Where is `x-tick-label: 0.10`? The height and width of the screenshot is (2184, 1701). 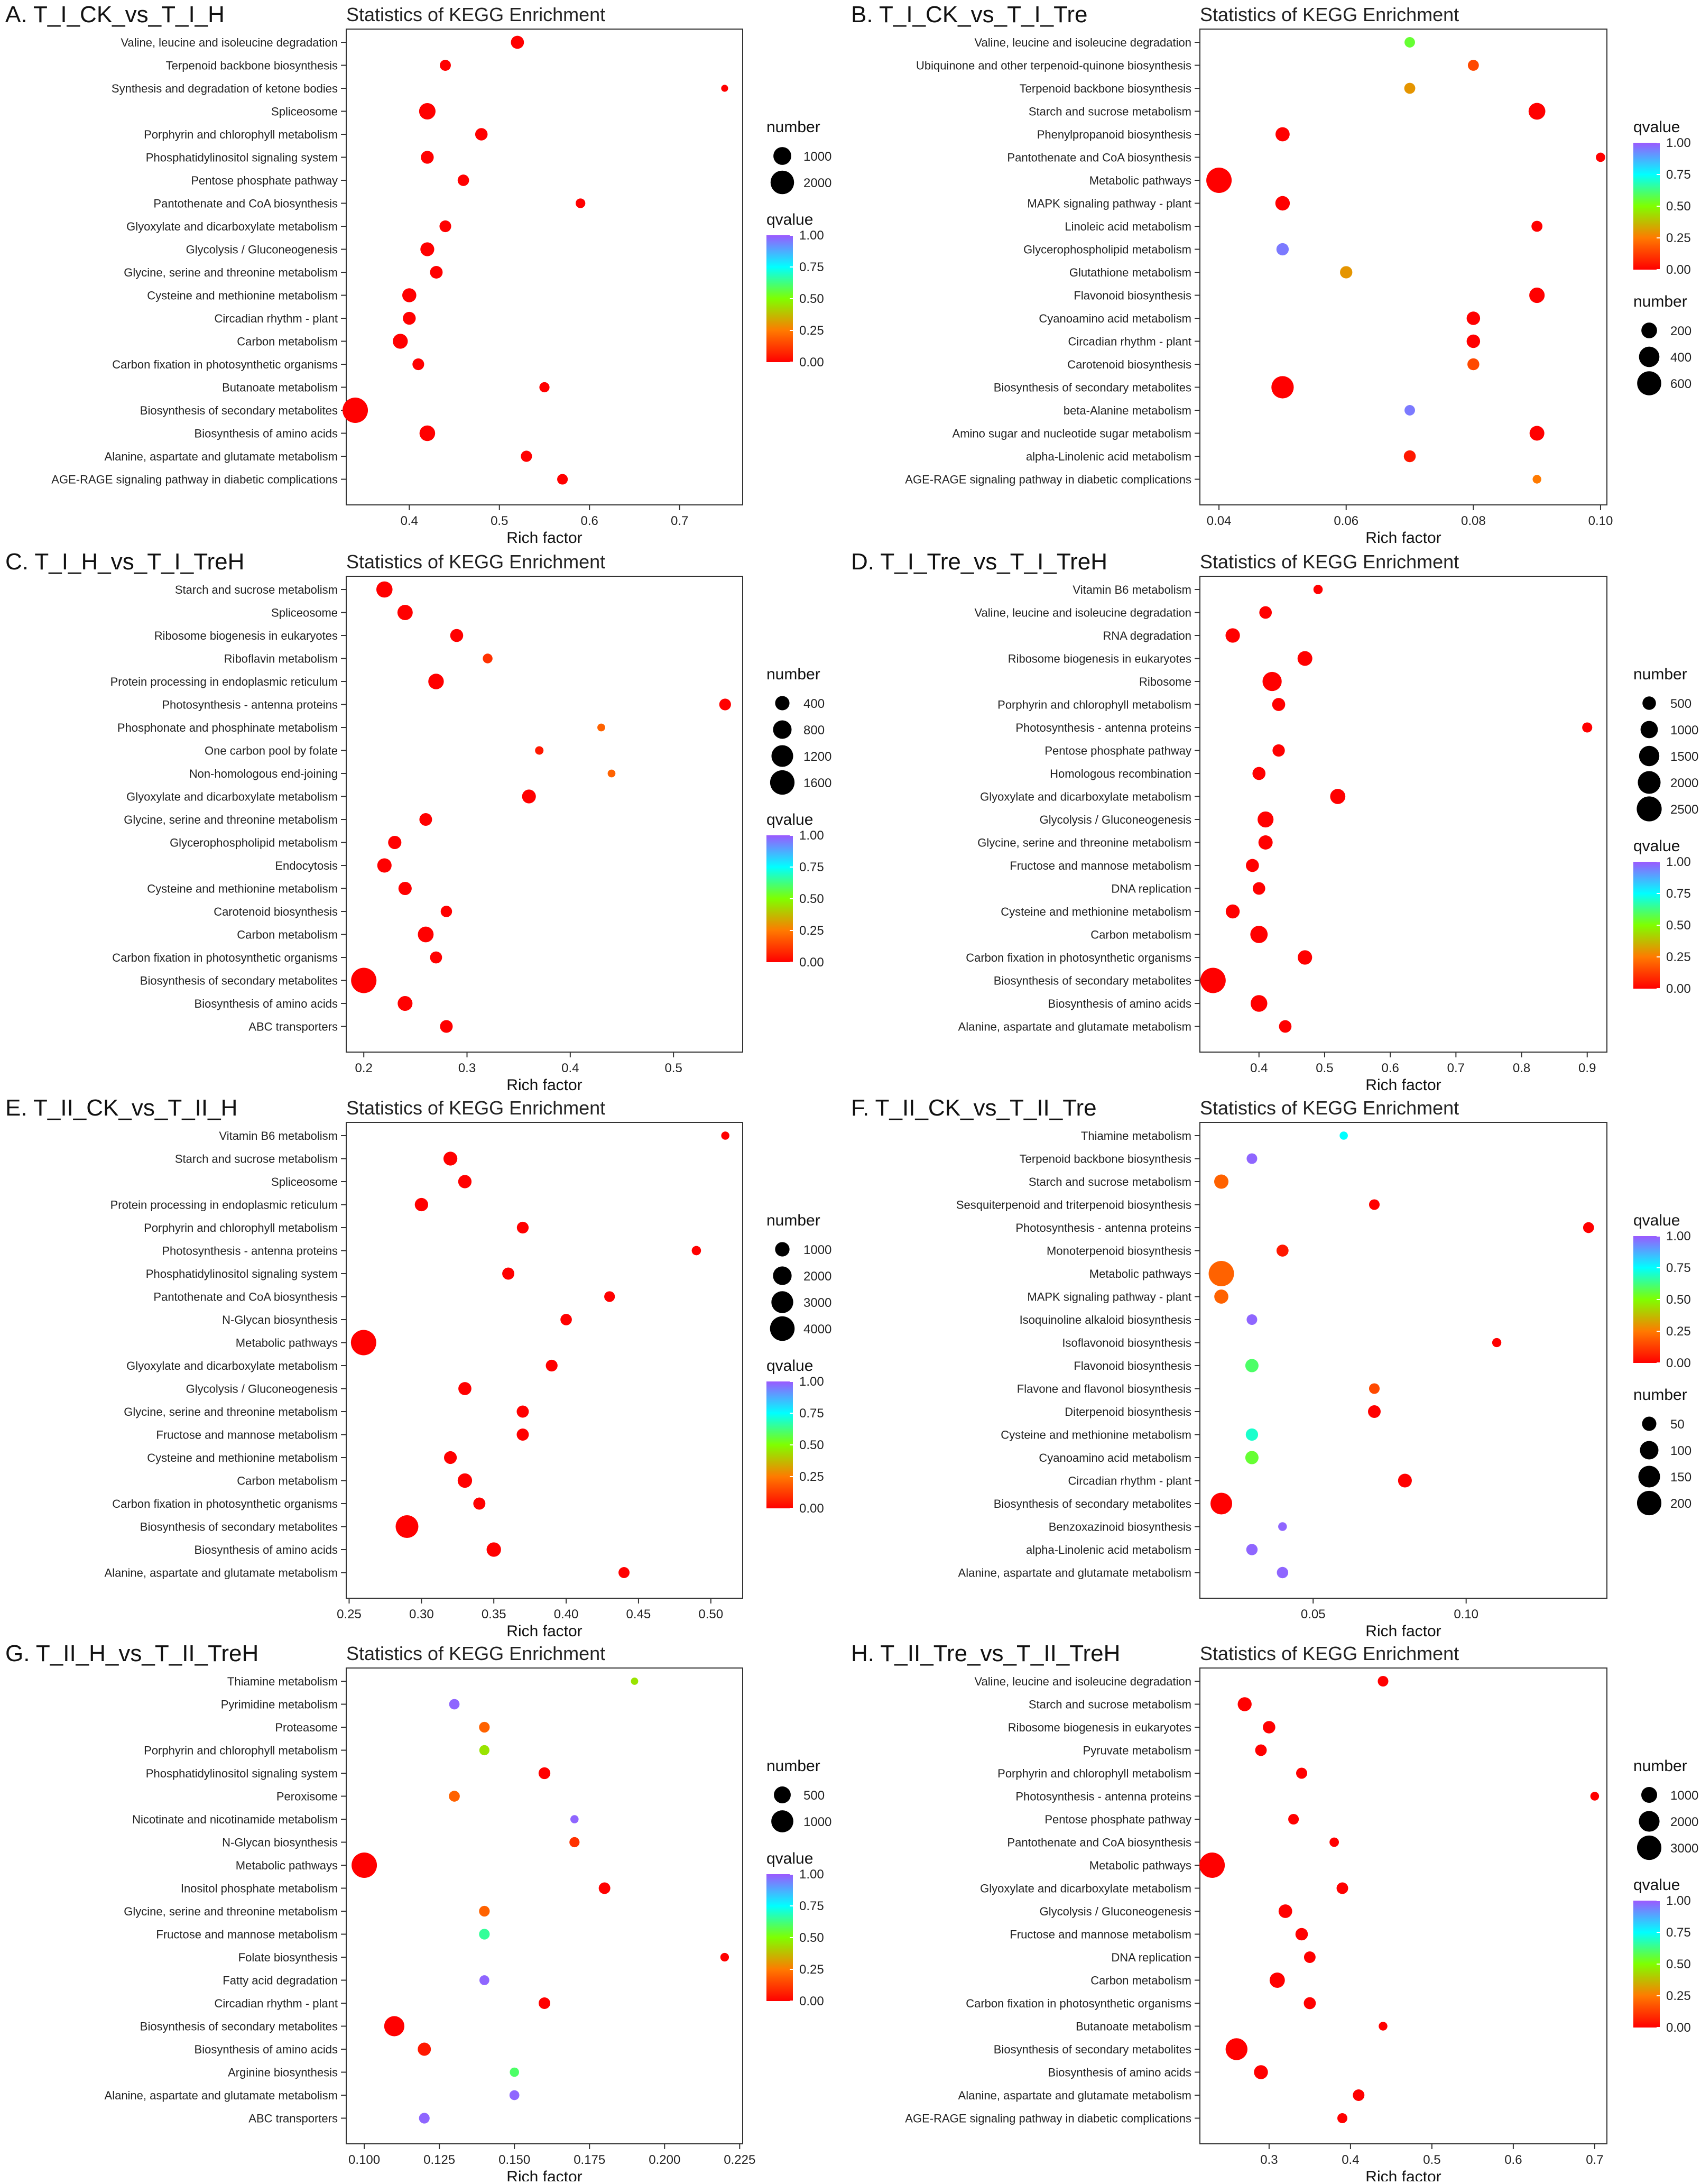
x-tick-label: 0.10 is located at coordinates (1466, 1614).